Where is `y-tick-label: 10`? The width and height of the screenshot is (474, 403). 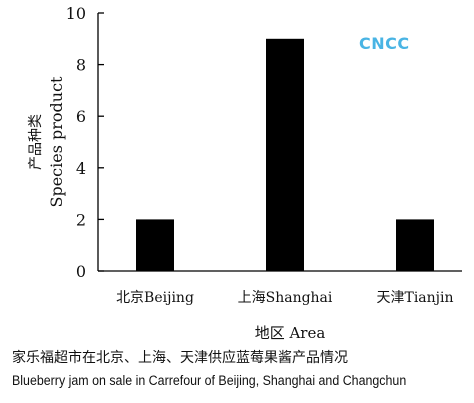
y-tick-label: 10 is located at coordinates (76, 13).